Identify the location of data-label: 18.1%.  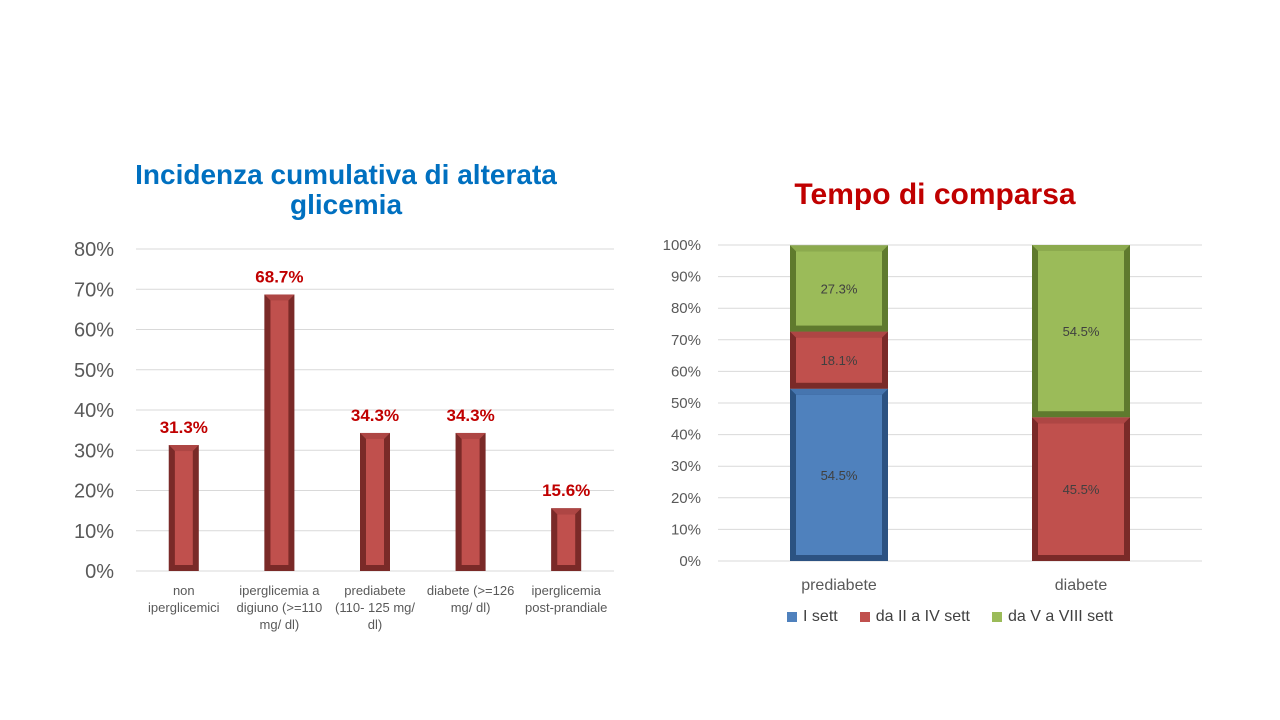
(839, 360).